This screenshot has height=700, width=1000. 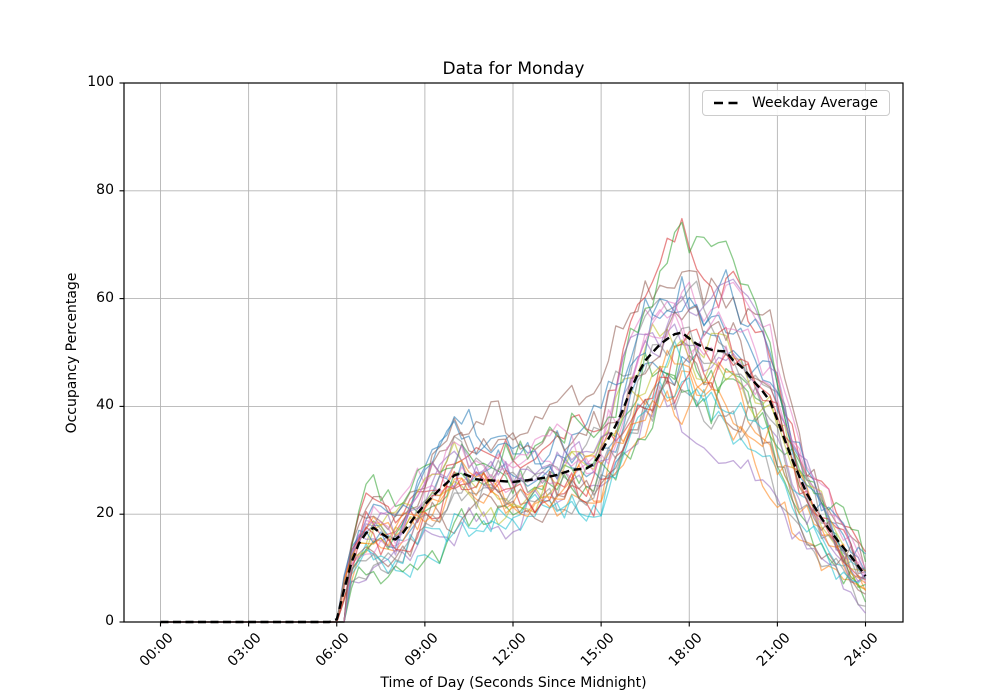 I want to click on y-tick-label: 0, so click(x=109, y=621).